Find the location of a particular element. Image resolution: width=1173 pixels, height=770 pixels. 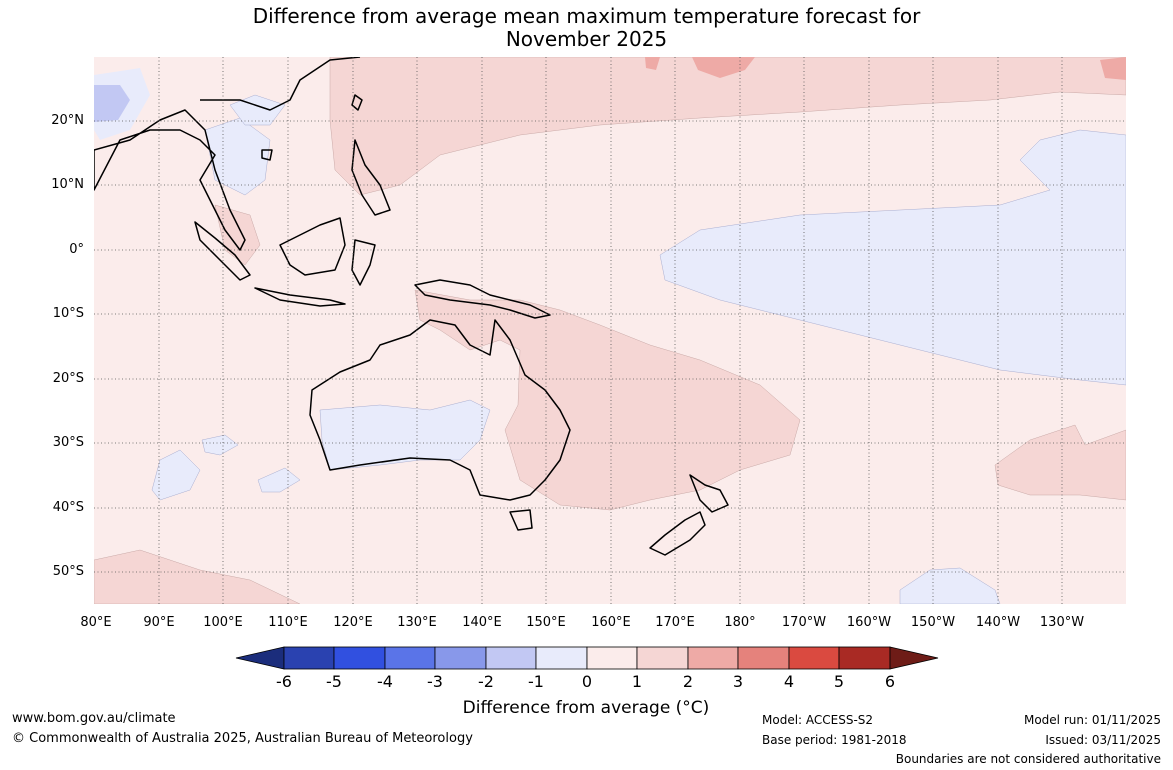

lon-label: 180° is located at coordinates (740, 622).